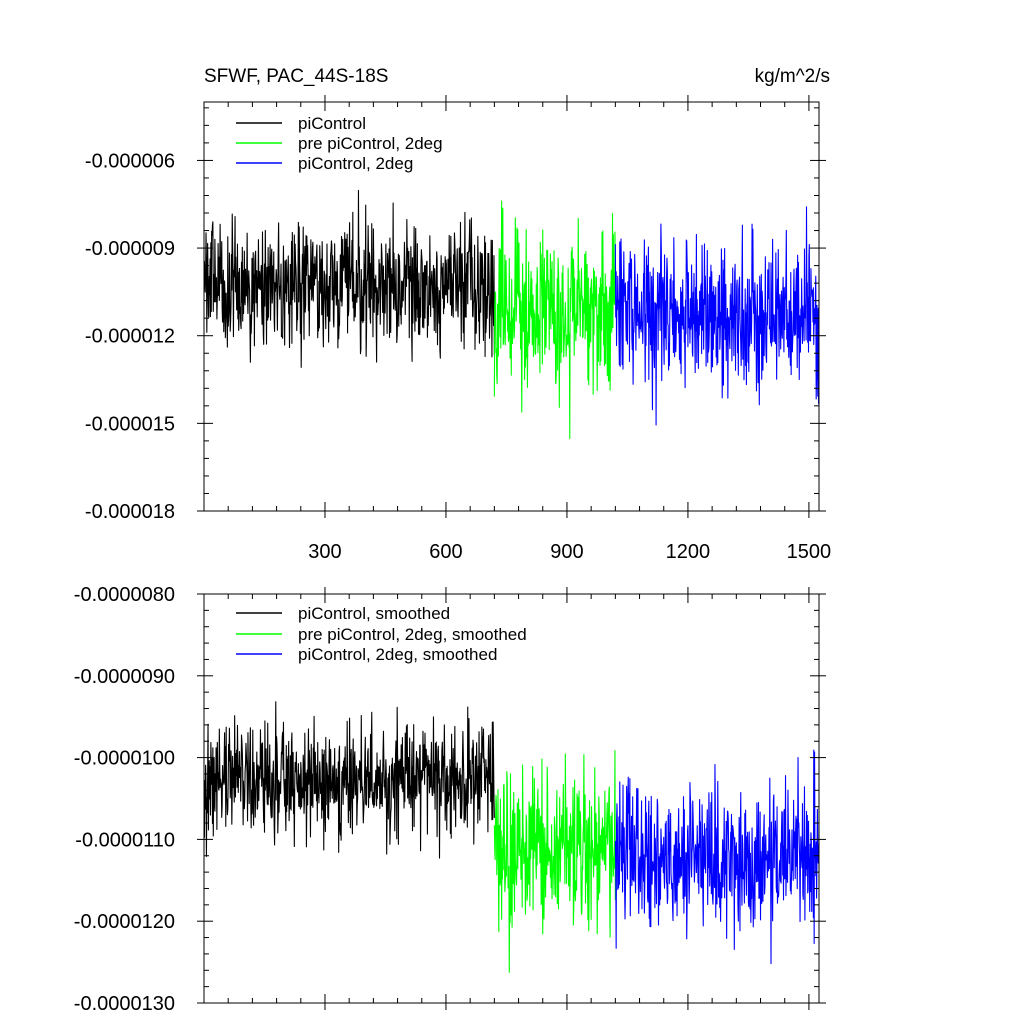 The width and height of the screenshot is (1024, 1024). I want to click on y-tick-label: -0.0000100, so click(124, 759).